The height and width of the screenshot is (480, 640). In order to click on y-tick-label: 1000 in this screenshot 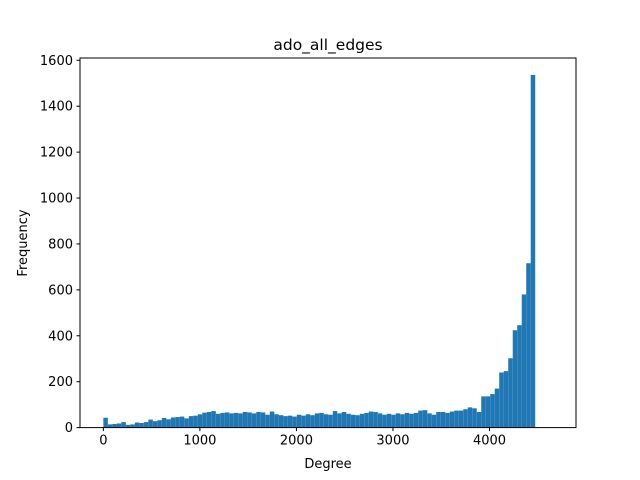, I will do `click(56, 199)`.